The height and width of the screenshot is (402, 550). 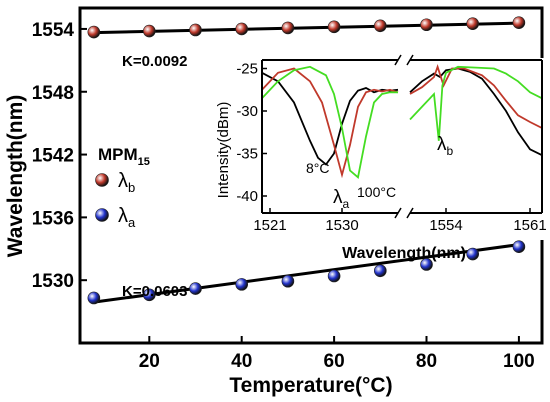 I want to click on legend-marker-lambda-a, so click(x=102, y=215).